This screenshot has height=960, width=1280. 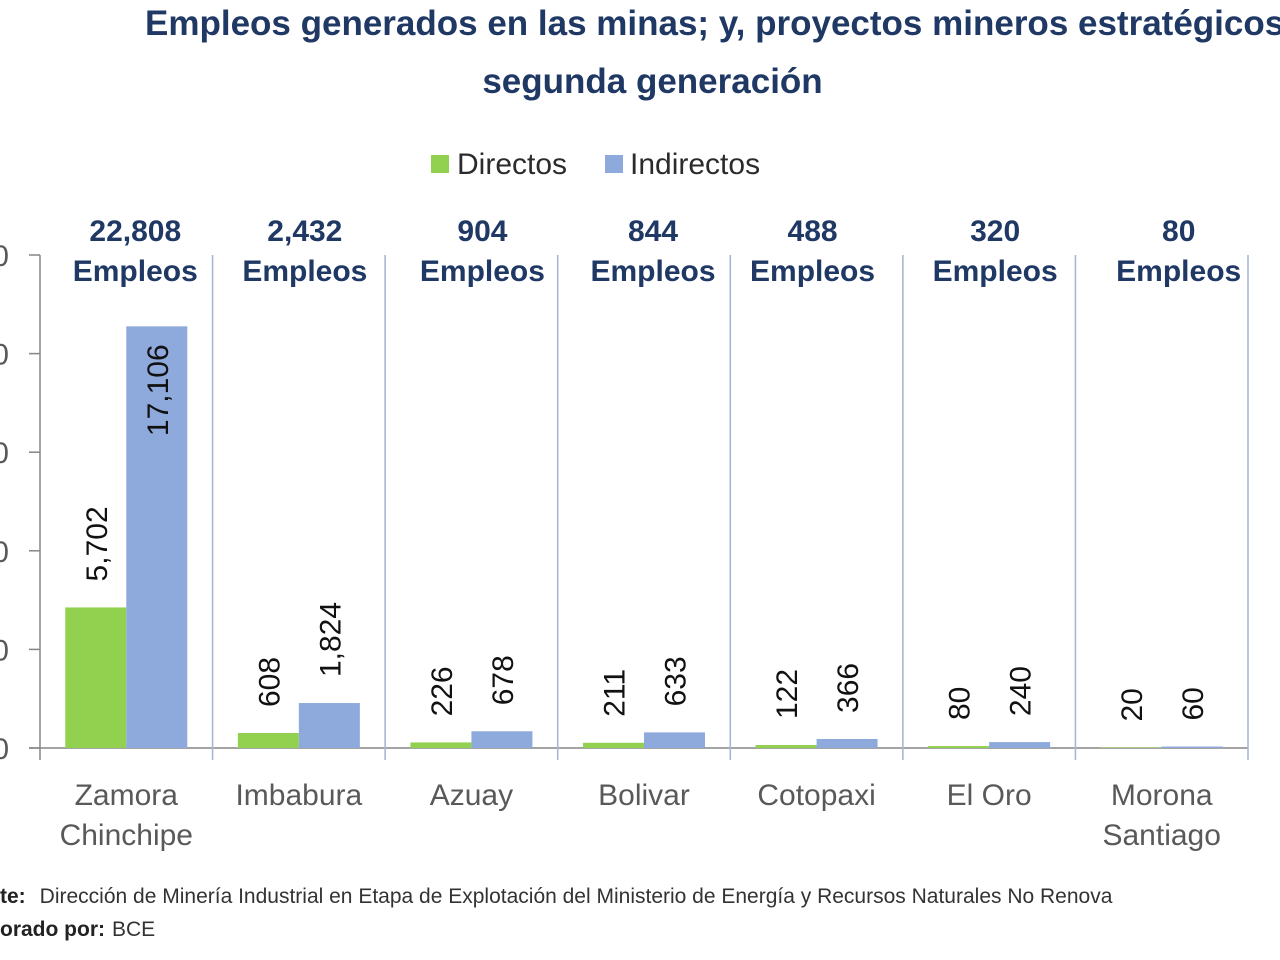 I want to click on x-tick-label: Cotopaxi, so click(x=816, y=795).